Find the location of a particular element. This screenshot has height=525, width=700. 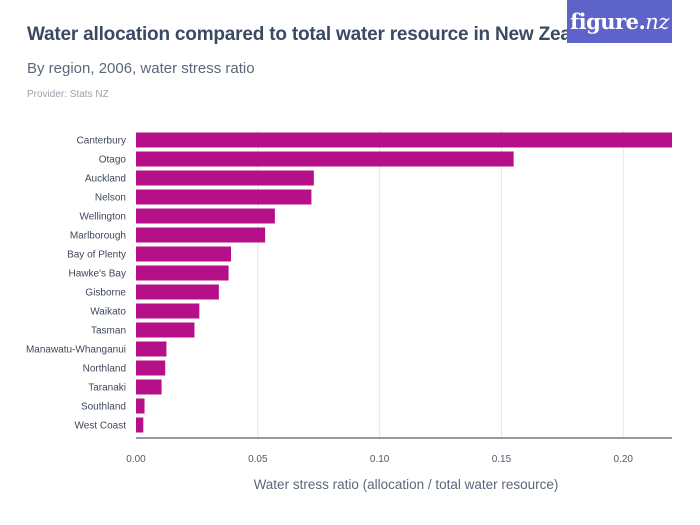

category-label: Bay of Plenty is located at coordinates (96, 255).